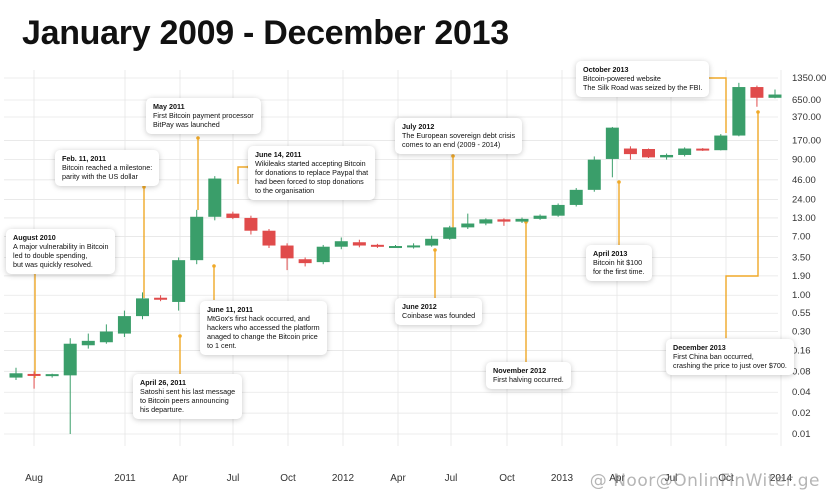  Describe the element at coordinates (699, 347) in the screenshot. I see `annotation-date: December 2013` at that location.